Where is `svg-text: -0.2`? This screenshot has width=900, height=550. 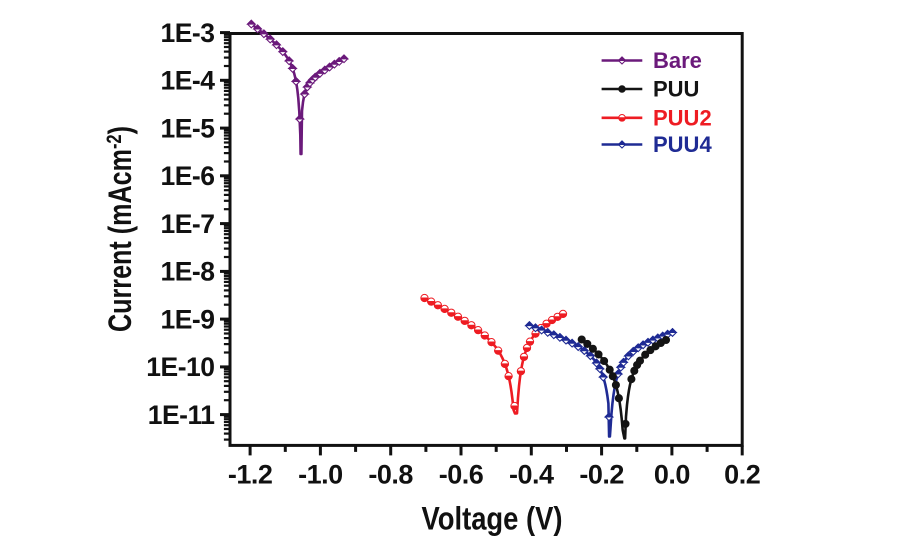
svg-text: -0.2 is located at coordinates (601, 475).